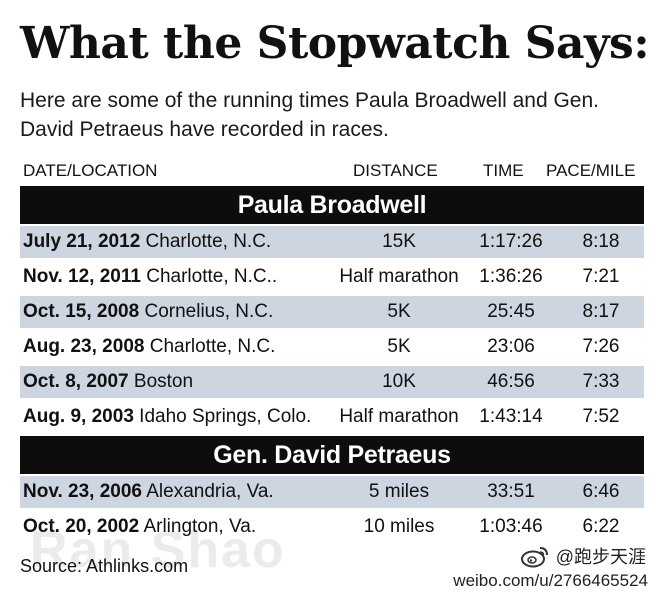  What do you see at coordinates (600, 557) in the screenshot?
I see `weibo-handle: @跑步天涯` at bounding box center [600, 557].